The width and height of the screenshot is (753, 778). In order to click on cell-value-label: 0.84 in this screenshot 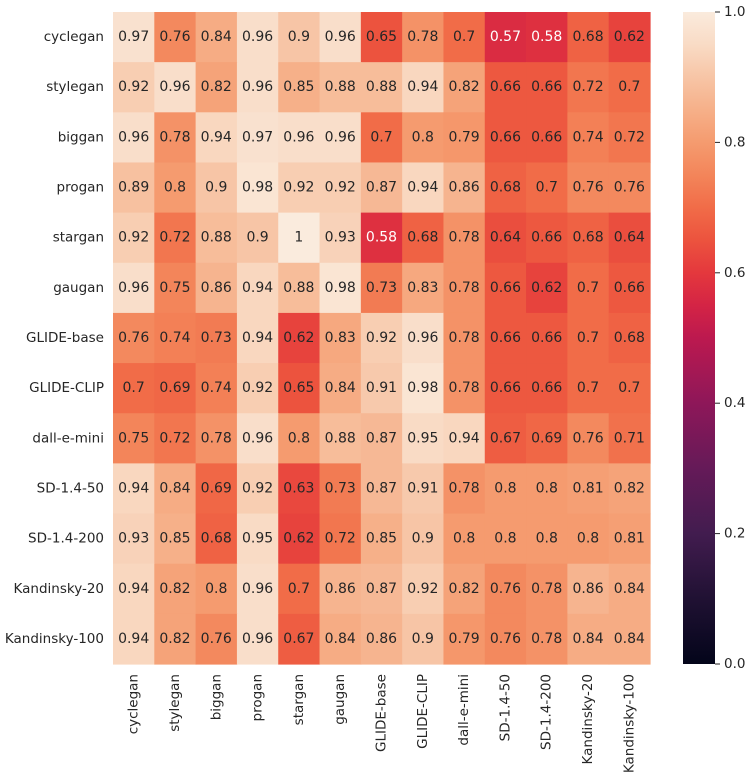, I will do `click(629, 589)`.